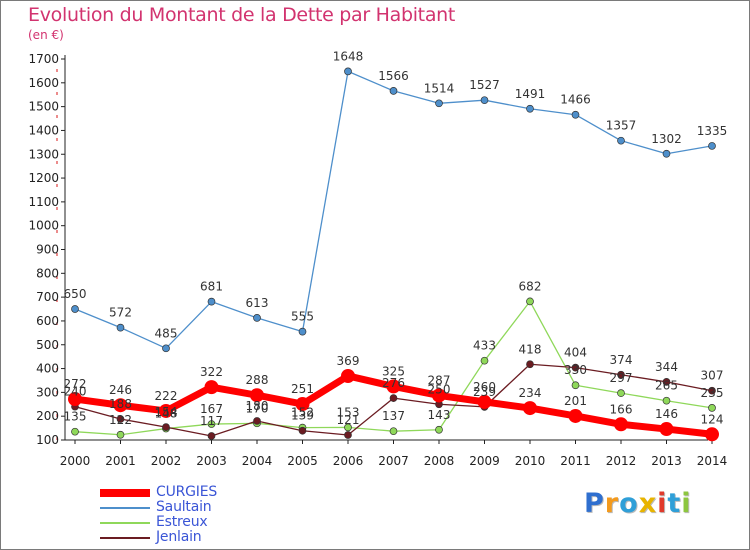 This screenshot has width=750, height=550. I want to click on data-label: 139, so click(302, 416).